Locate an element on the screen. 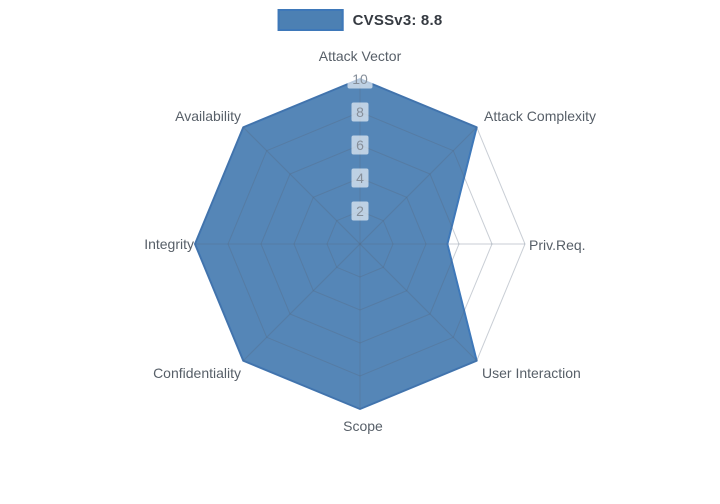  svg-text: 10 is located at coordinates (360, 79).